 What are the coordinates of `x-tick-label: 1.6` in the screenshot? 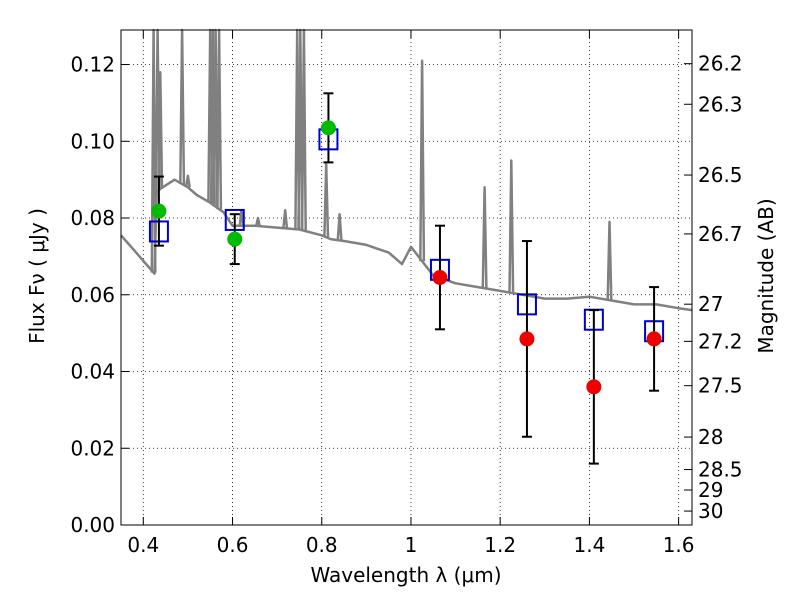 It's located at (679, 545).